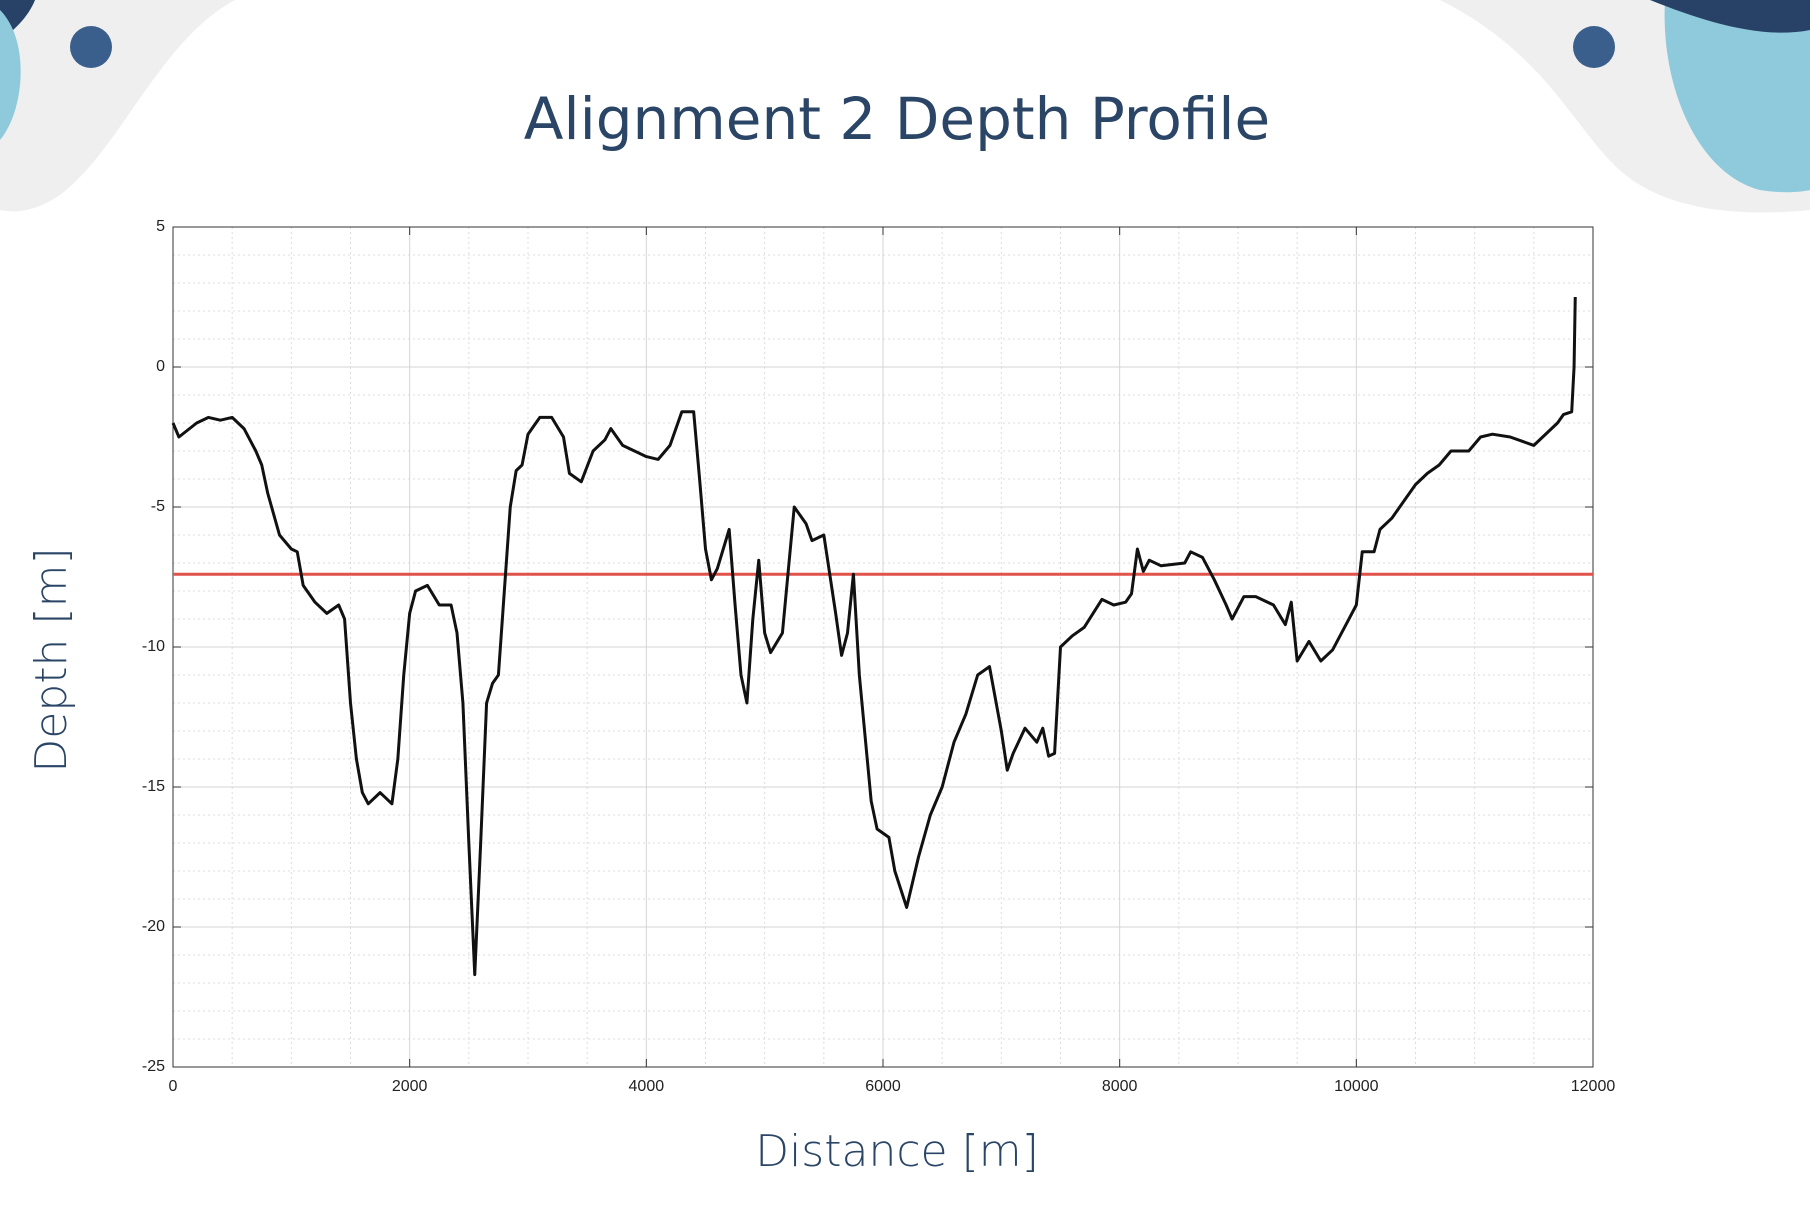 The image size is (1810, 1212). Describe the element at coordinates (883, 1086) in the screenshot. I see `x-tick-label: 6000` at that location.